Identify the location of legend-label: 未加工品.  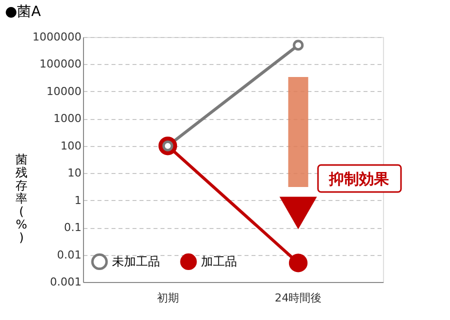
(136, 261).